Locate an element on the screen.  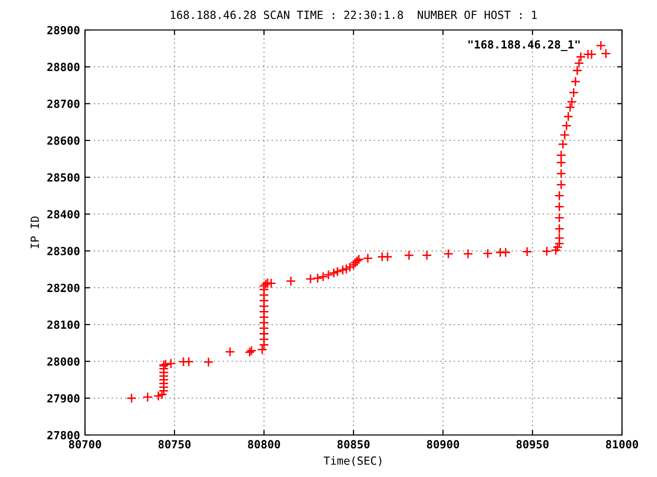
legend-label: "168.188.46.28_1" is located at coordinates (524, 46).